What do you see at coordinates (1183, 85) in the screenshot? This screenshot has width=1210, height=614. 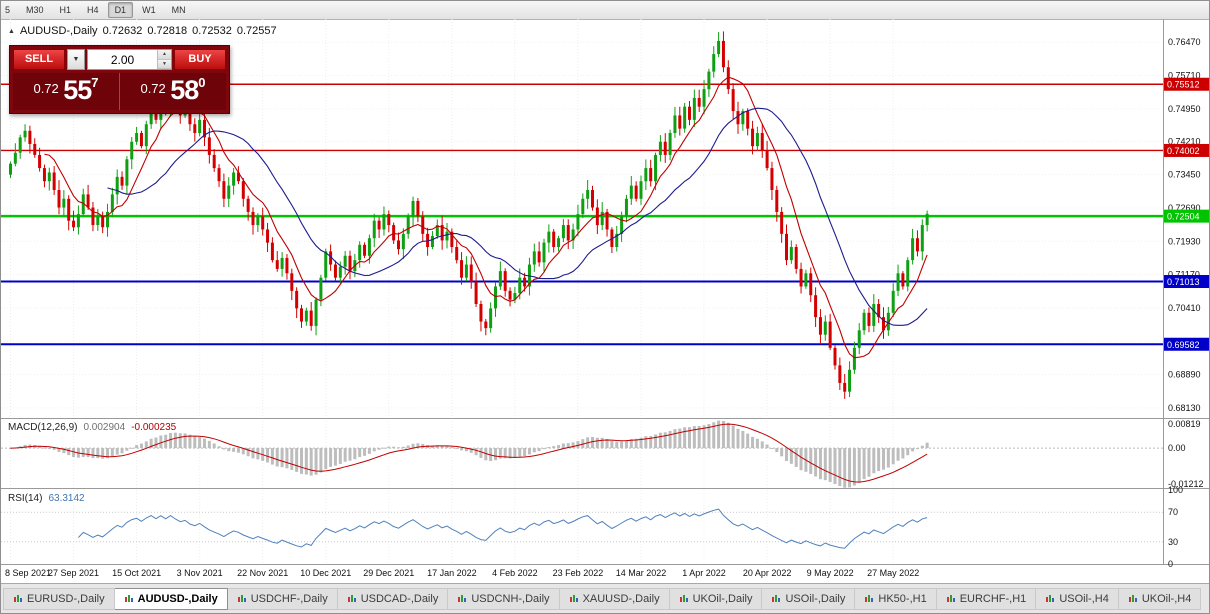 I see `svg-text: 0.75512` at bounding box center [1183, 85].